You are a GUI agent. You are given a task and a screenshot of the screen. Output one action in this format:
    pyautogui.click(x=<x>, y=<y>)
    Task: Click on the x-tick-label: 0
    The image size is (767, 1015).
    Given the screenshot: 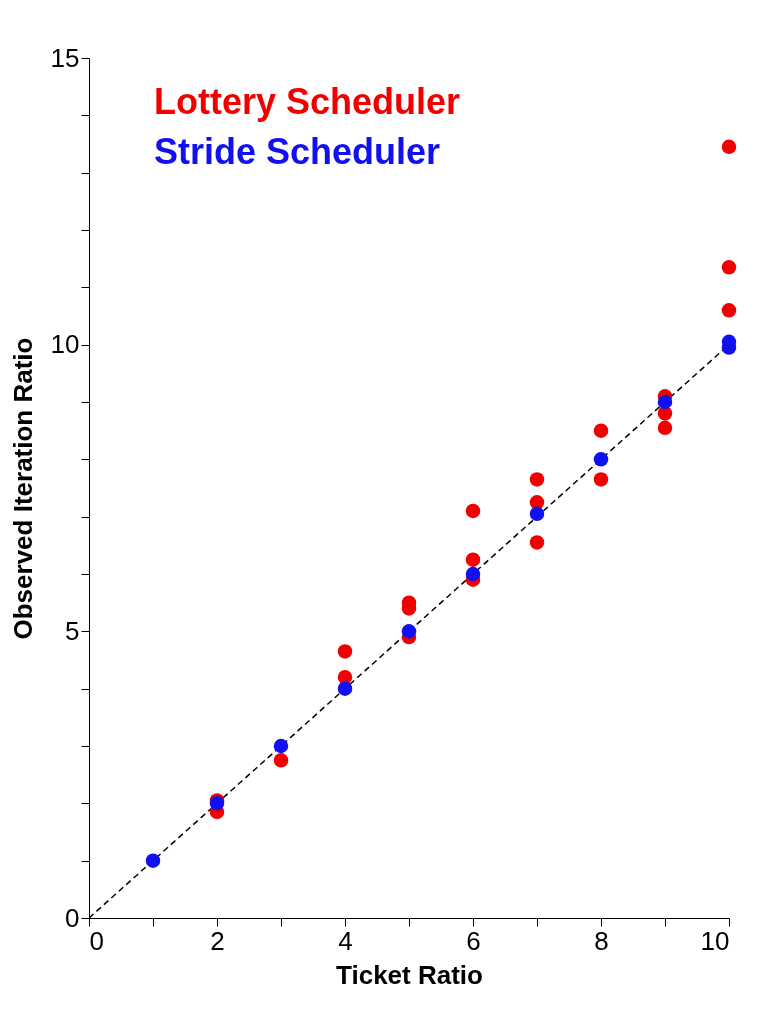 What is the action you would take?
    pyautogui.click(x=96, y=940)
    